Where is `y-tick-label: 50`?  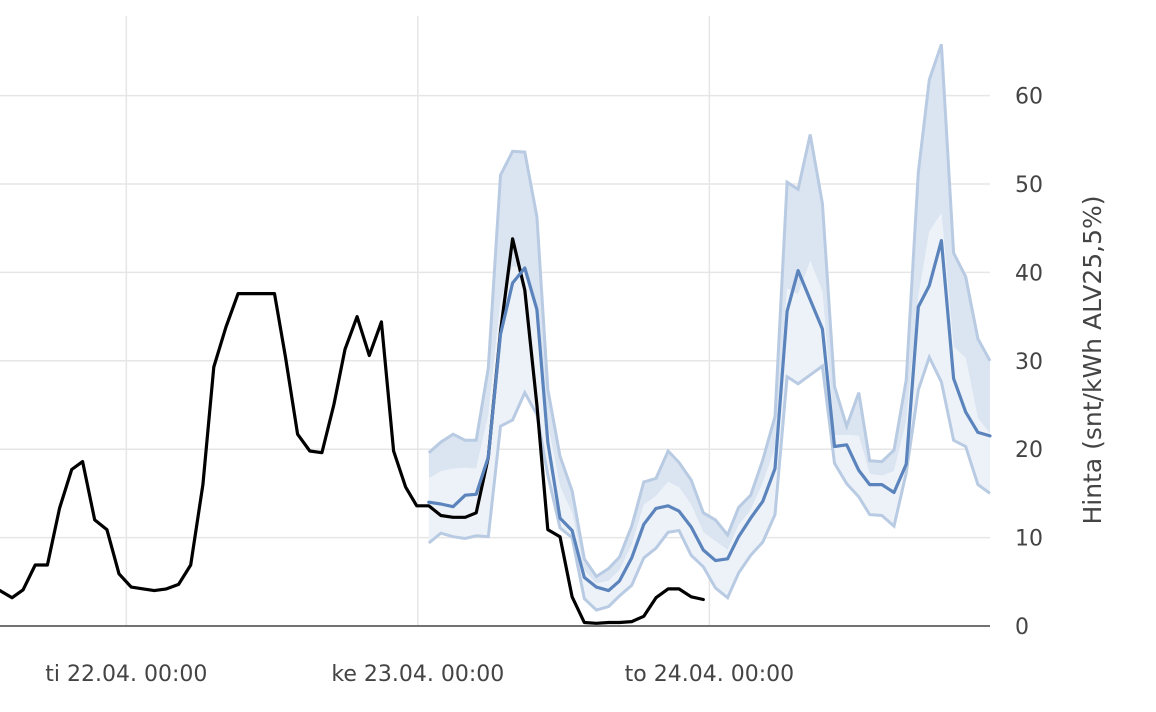 y-tick-label: 50 is located at coordinates (1029, 185).